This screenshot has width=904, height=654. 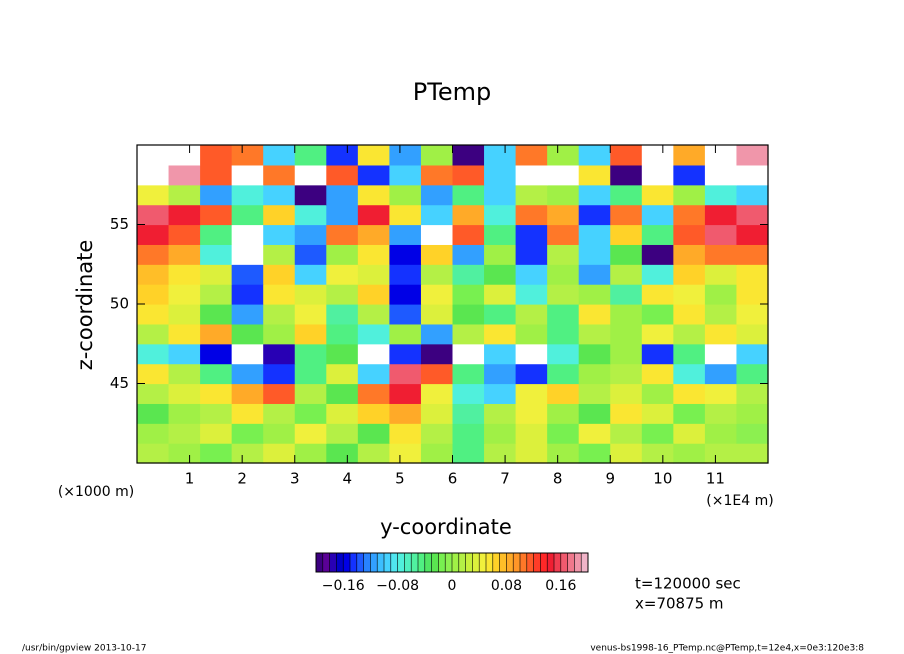 What do you see at coordinates (560, 586) in the screenshot?
I see `colorbar-tick-label: 0.16` at bounding box center [560, 586].